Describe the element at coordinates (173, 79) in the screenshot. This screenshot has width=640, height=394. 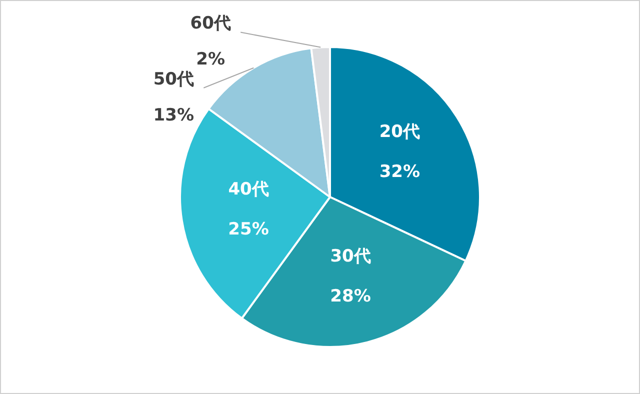
I see `slice-label: 50代` at that location.